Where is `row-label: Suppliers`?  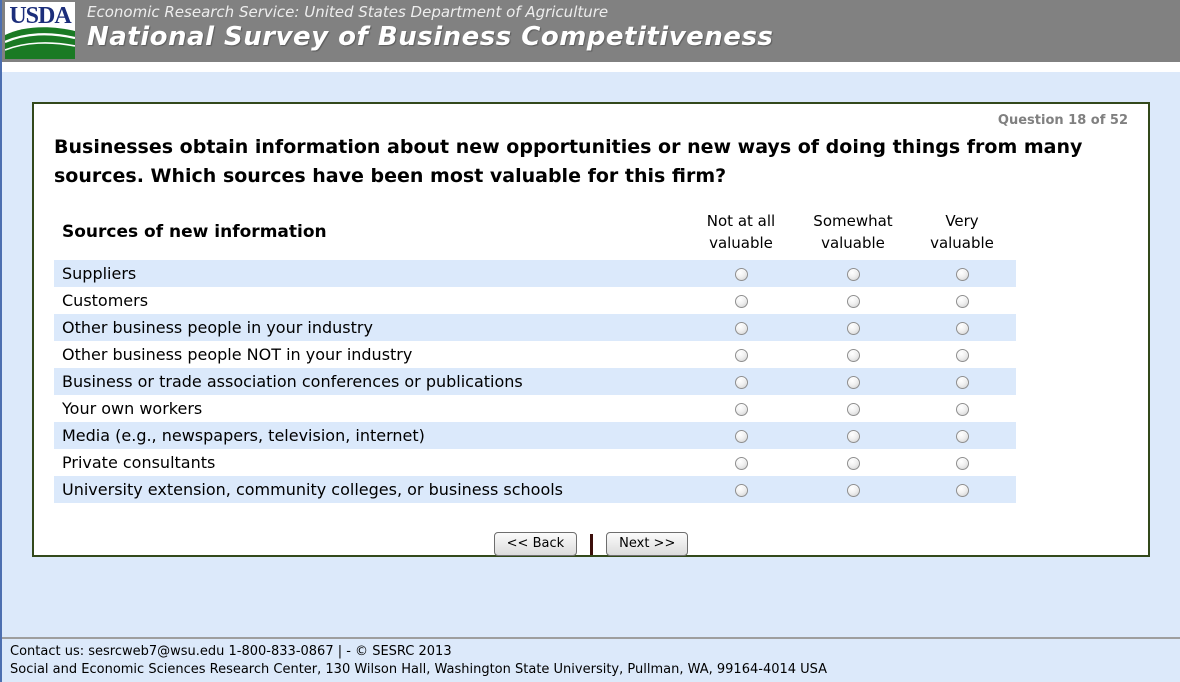
row-label: Suppliers is located at coordinates (99, 273).